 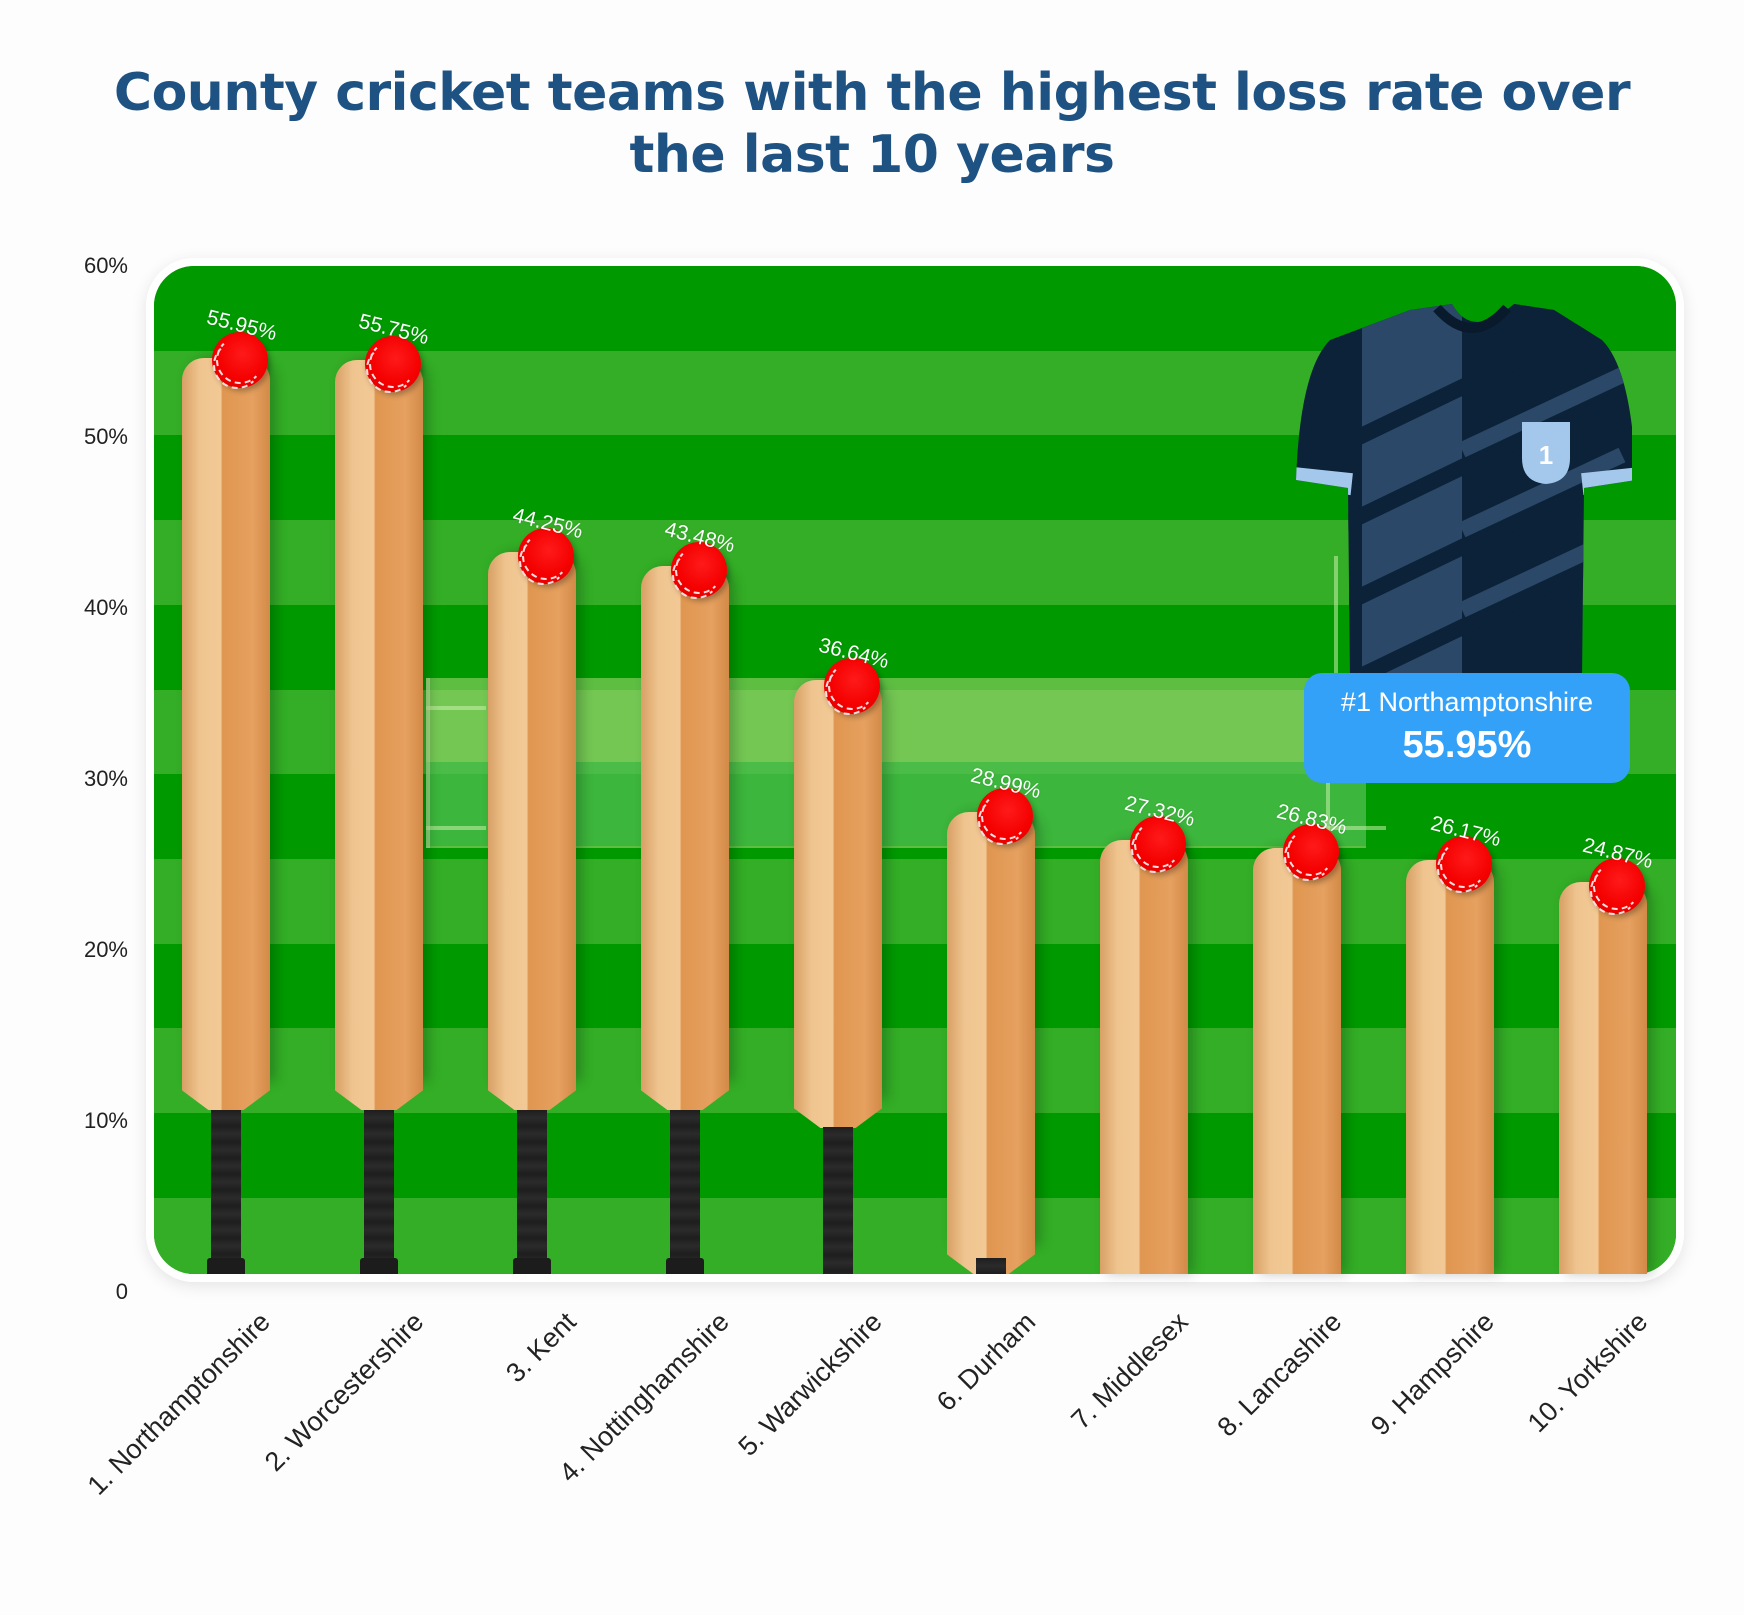 What do you see at coordinates (1433, 1374) in the screenshot?
I see `x-tick-label: 9. Hampshire` at bounding box center [1433, 1374].